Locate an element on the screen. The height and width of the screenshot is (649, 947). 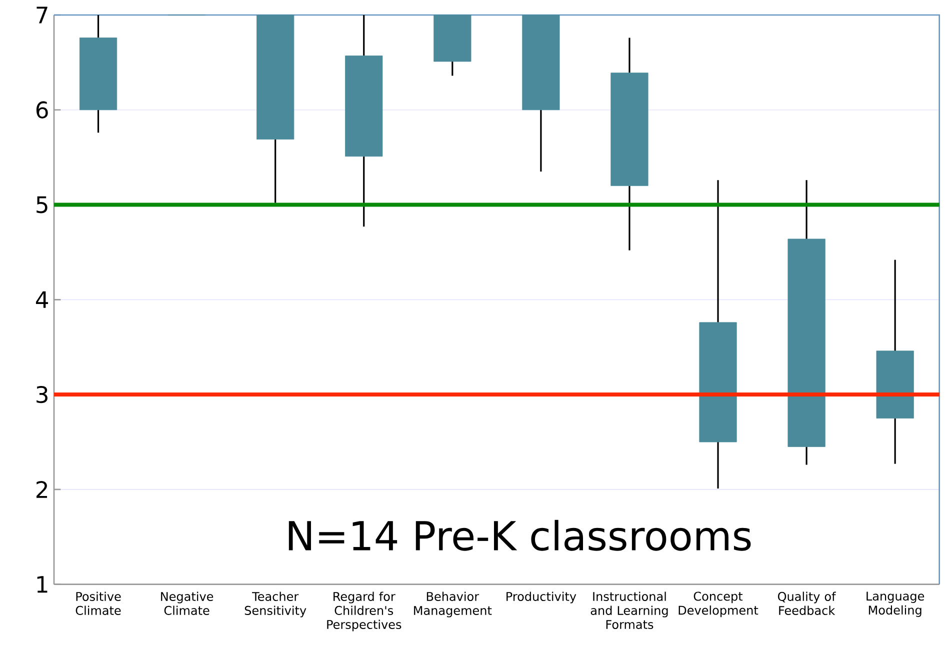
y-tick-label: 7 is located at coordinates (42, 15).